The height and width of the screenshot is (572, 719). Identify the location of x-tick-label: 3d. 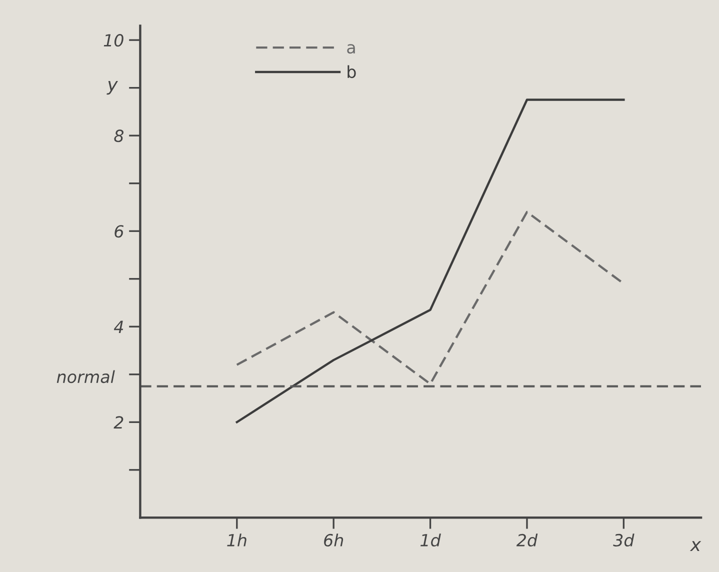
(623, 540).